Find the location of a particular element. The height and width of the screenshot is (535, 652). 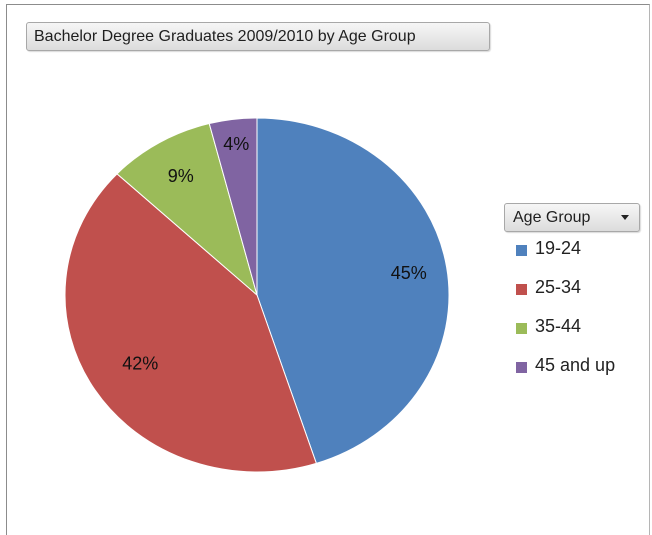

data-label-45-and-up: 4% is located at coordinates (236, 144).